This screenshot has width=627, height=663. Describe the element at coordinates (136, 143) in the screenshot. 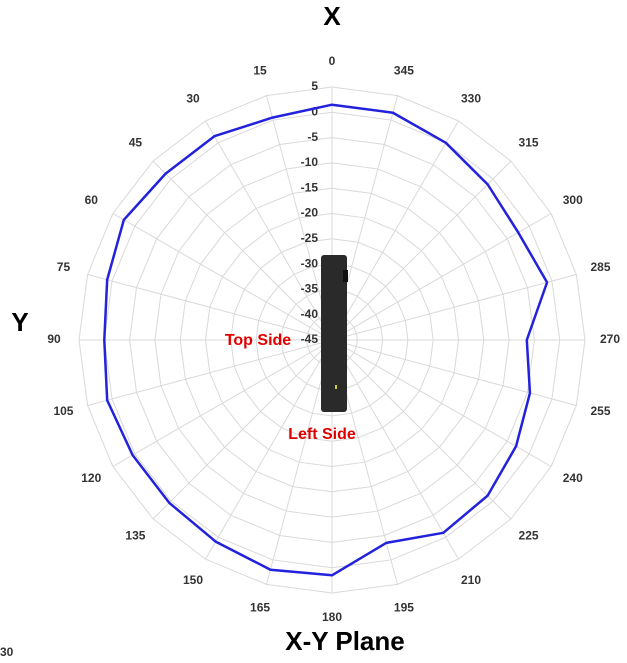

I see `angle-label: 45` at that location.